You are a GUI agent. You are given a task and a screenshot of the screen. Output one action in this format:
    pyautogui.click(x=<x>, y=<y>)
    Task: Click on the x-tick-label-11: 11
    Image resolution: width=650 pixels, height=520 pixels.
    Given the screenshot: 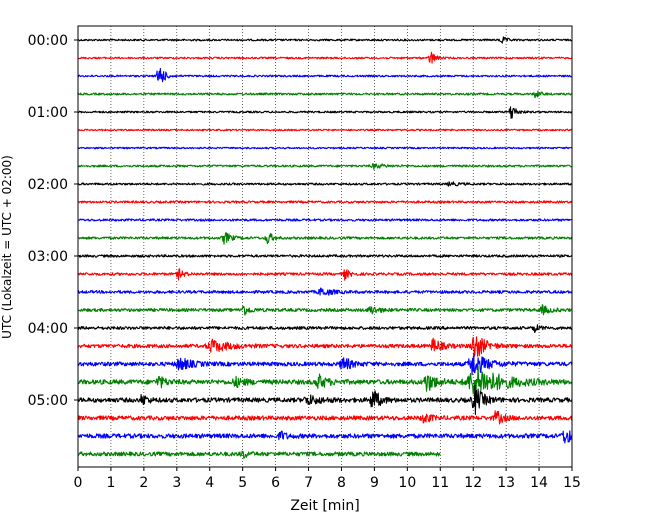 What is the action you would take?
    pyautogui.click(x=440, y=483)
    